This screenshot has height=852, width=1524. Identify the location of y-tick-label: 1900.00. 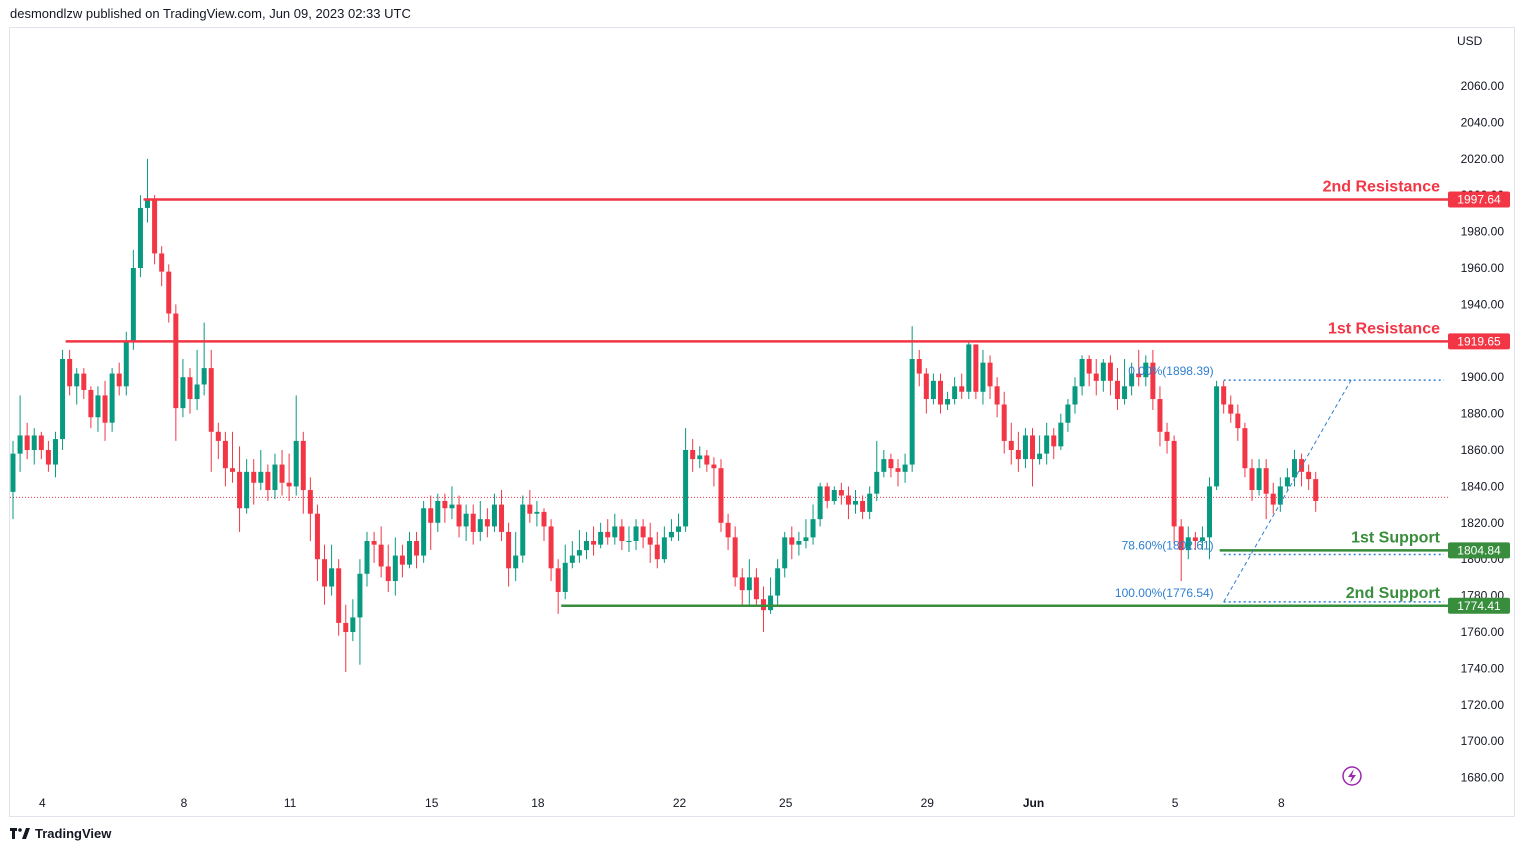
(1483, 377).